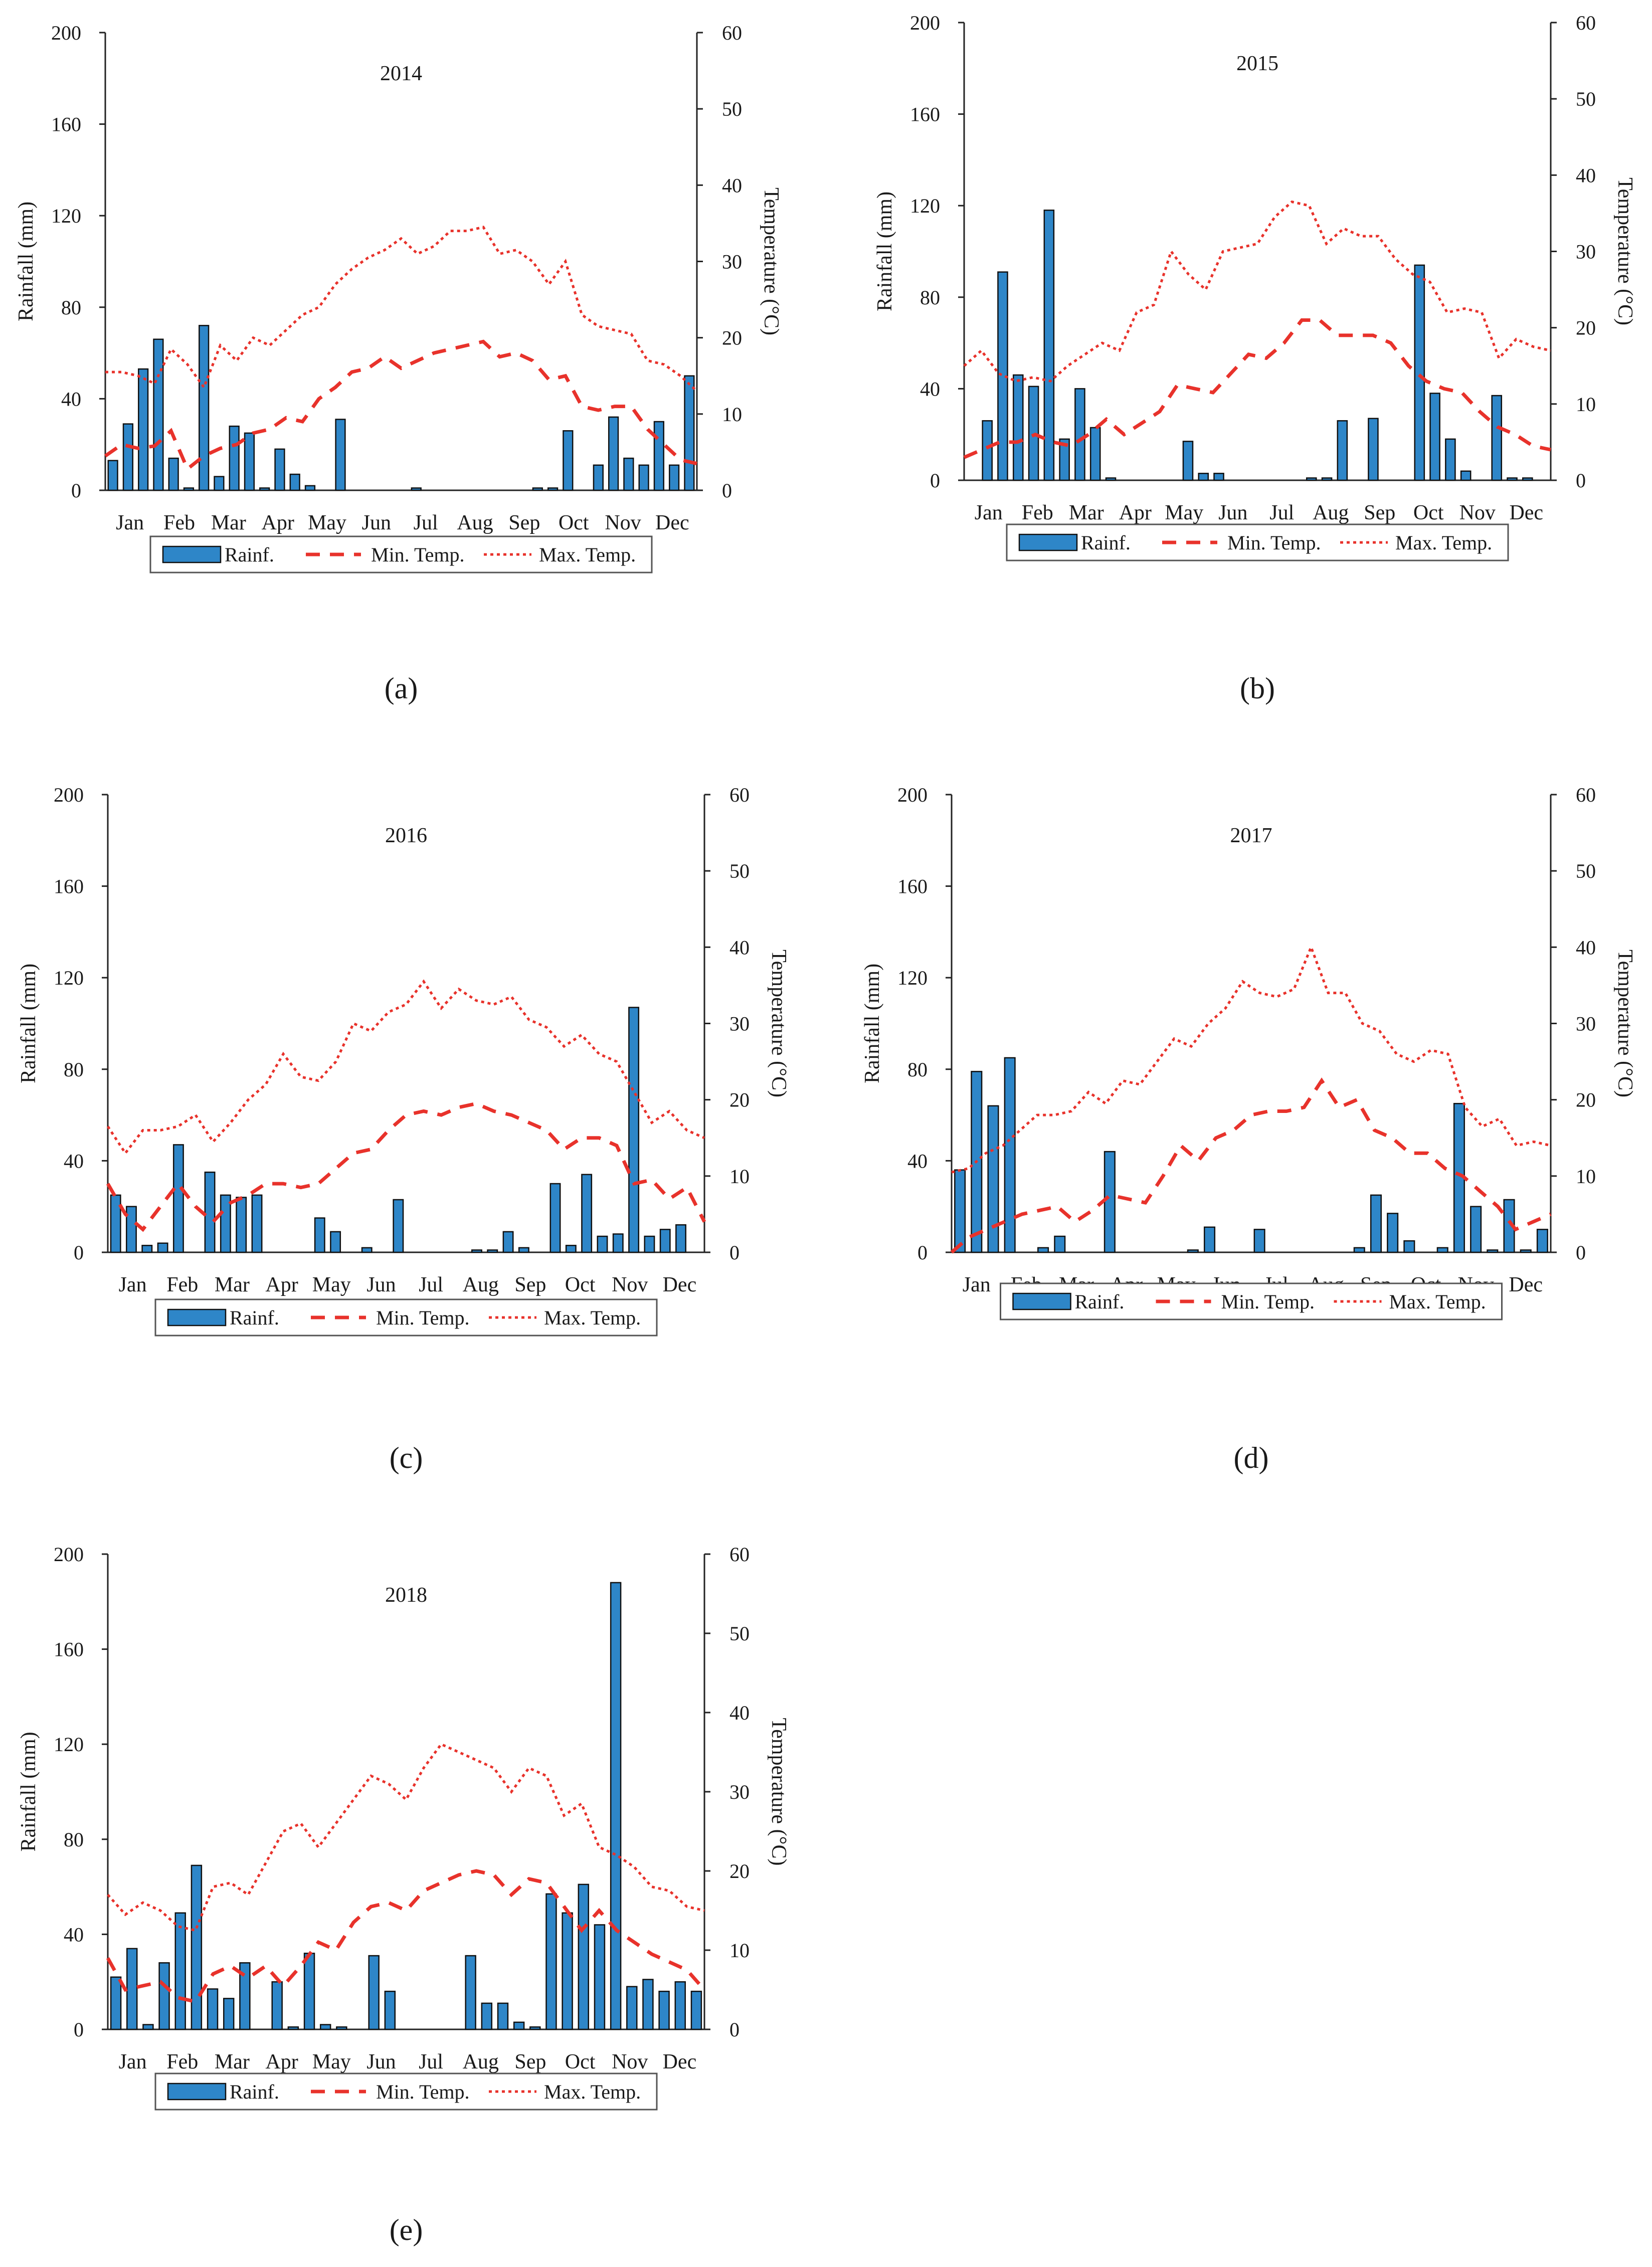 The image size is (1652, 2267). Describe the element at coordinates (401, 73) in the screenshot. I see `chart-title: 2014` at that location.